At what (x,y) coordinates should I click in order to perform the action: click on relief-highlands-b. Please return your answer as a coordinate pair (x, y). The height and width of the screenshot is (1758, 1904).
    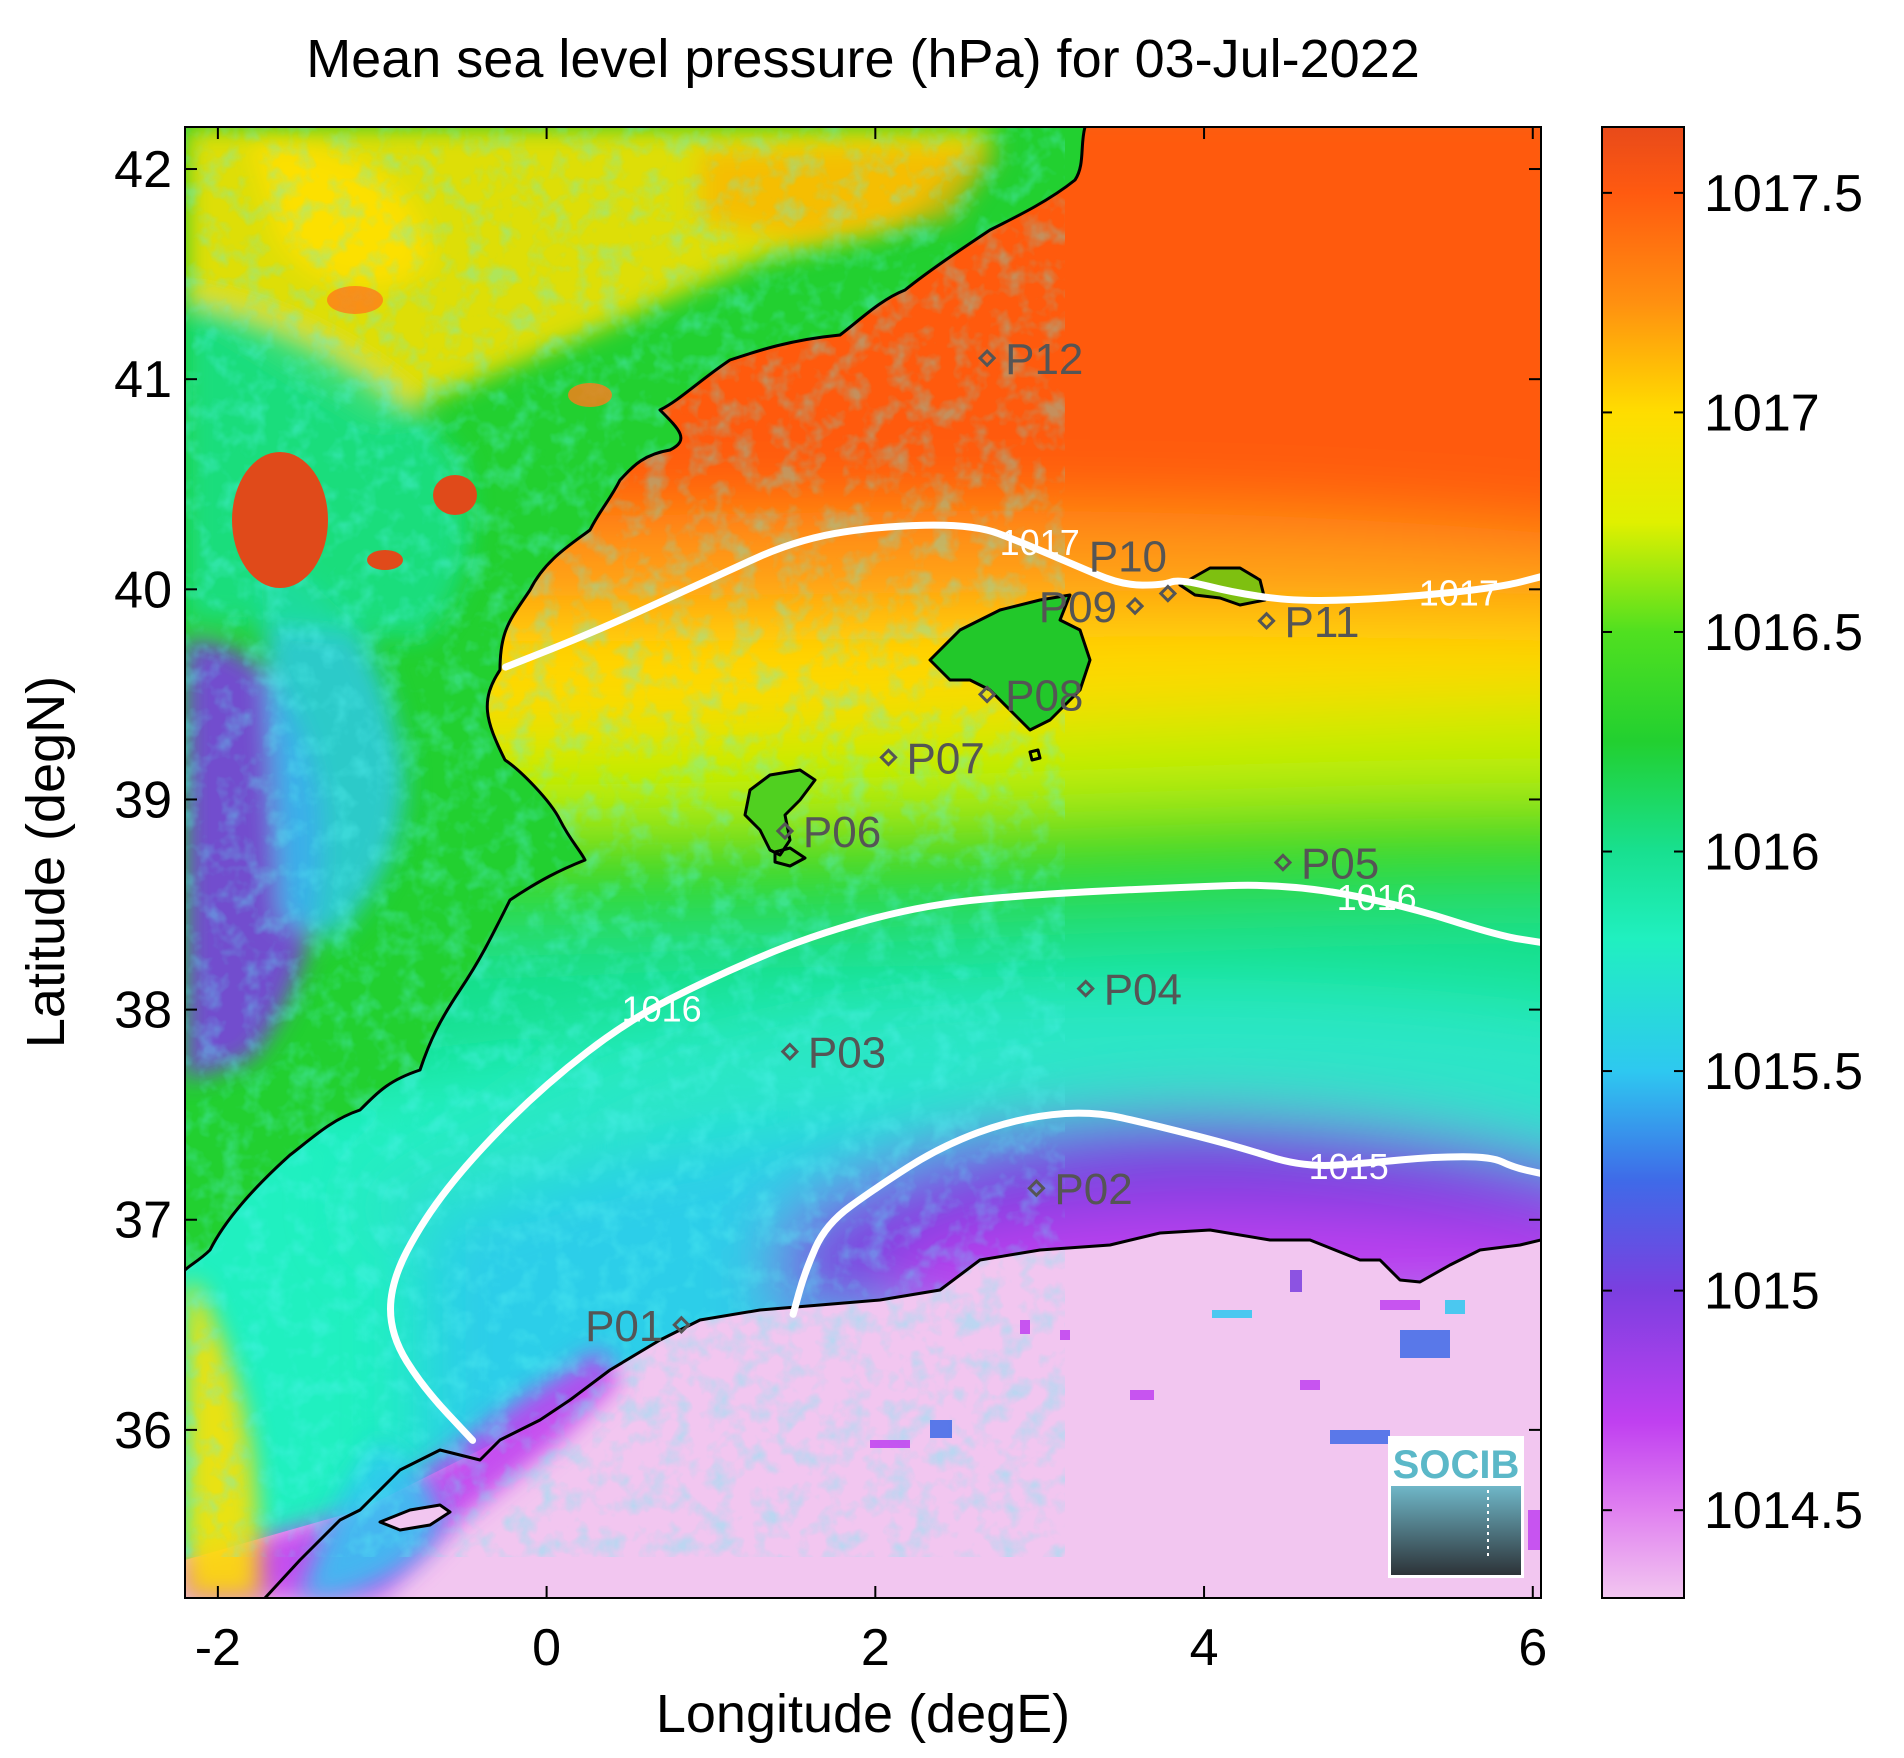
    Looking at the image, I should click on (455, 495).